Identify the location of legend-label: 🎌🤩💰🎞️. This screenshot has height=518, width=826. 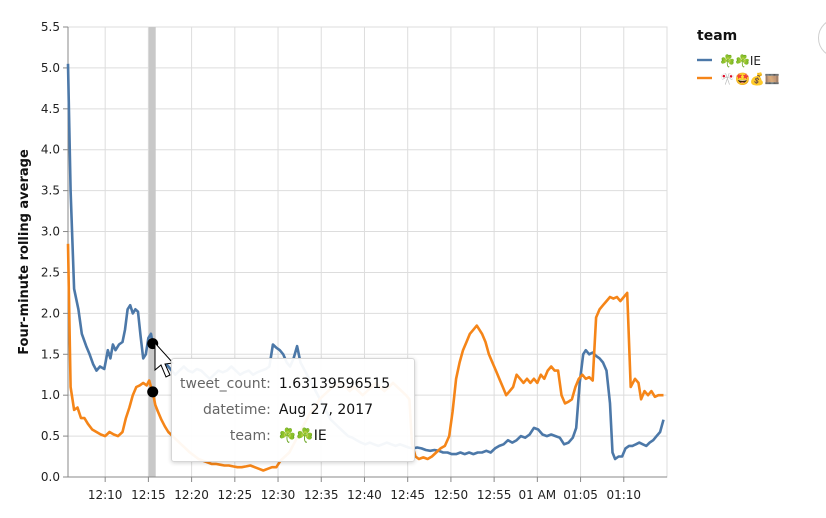
(750, 79).